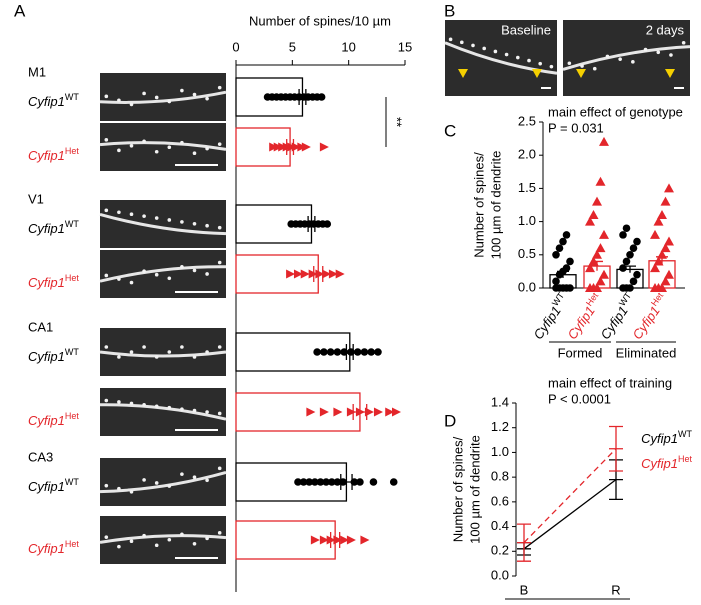  What do you see at coordinates (500, 500) in the screenshot?
I see `y-tick-label: 0.6` at bounding box center [500, 500].